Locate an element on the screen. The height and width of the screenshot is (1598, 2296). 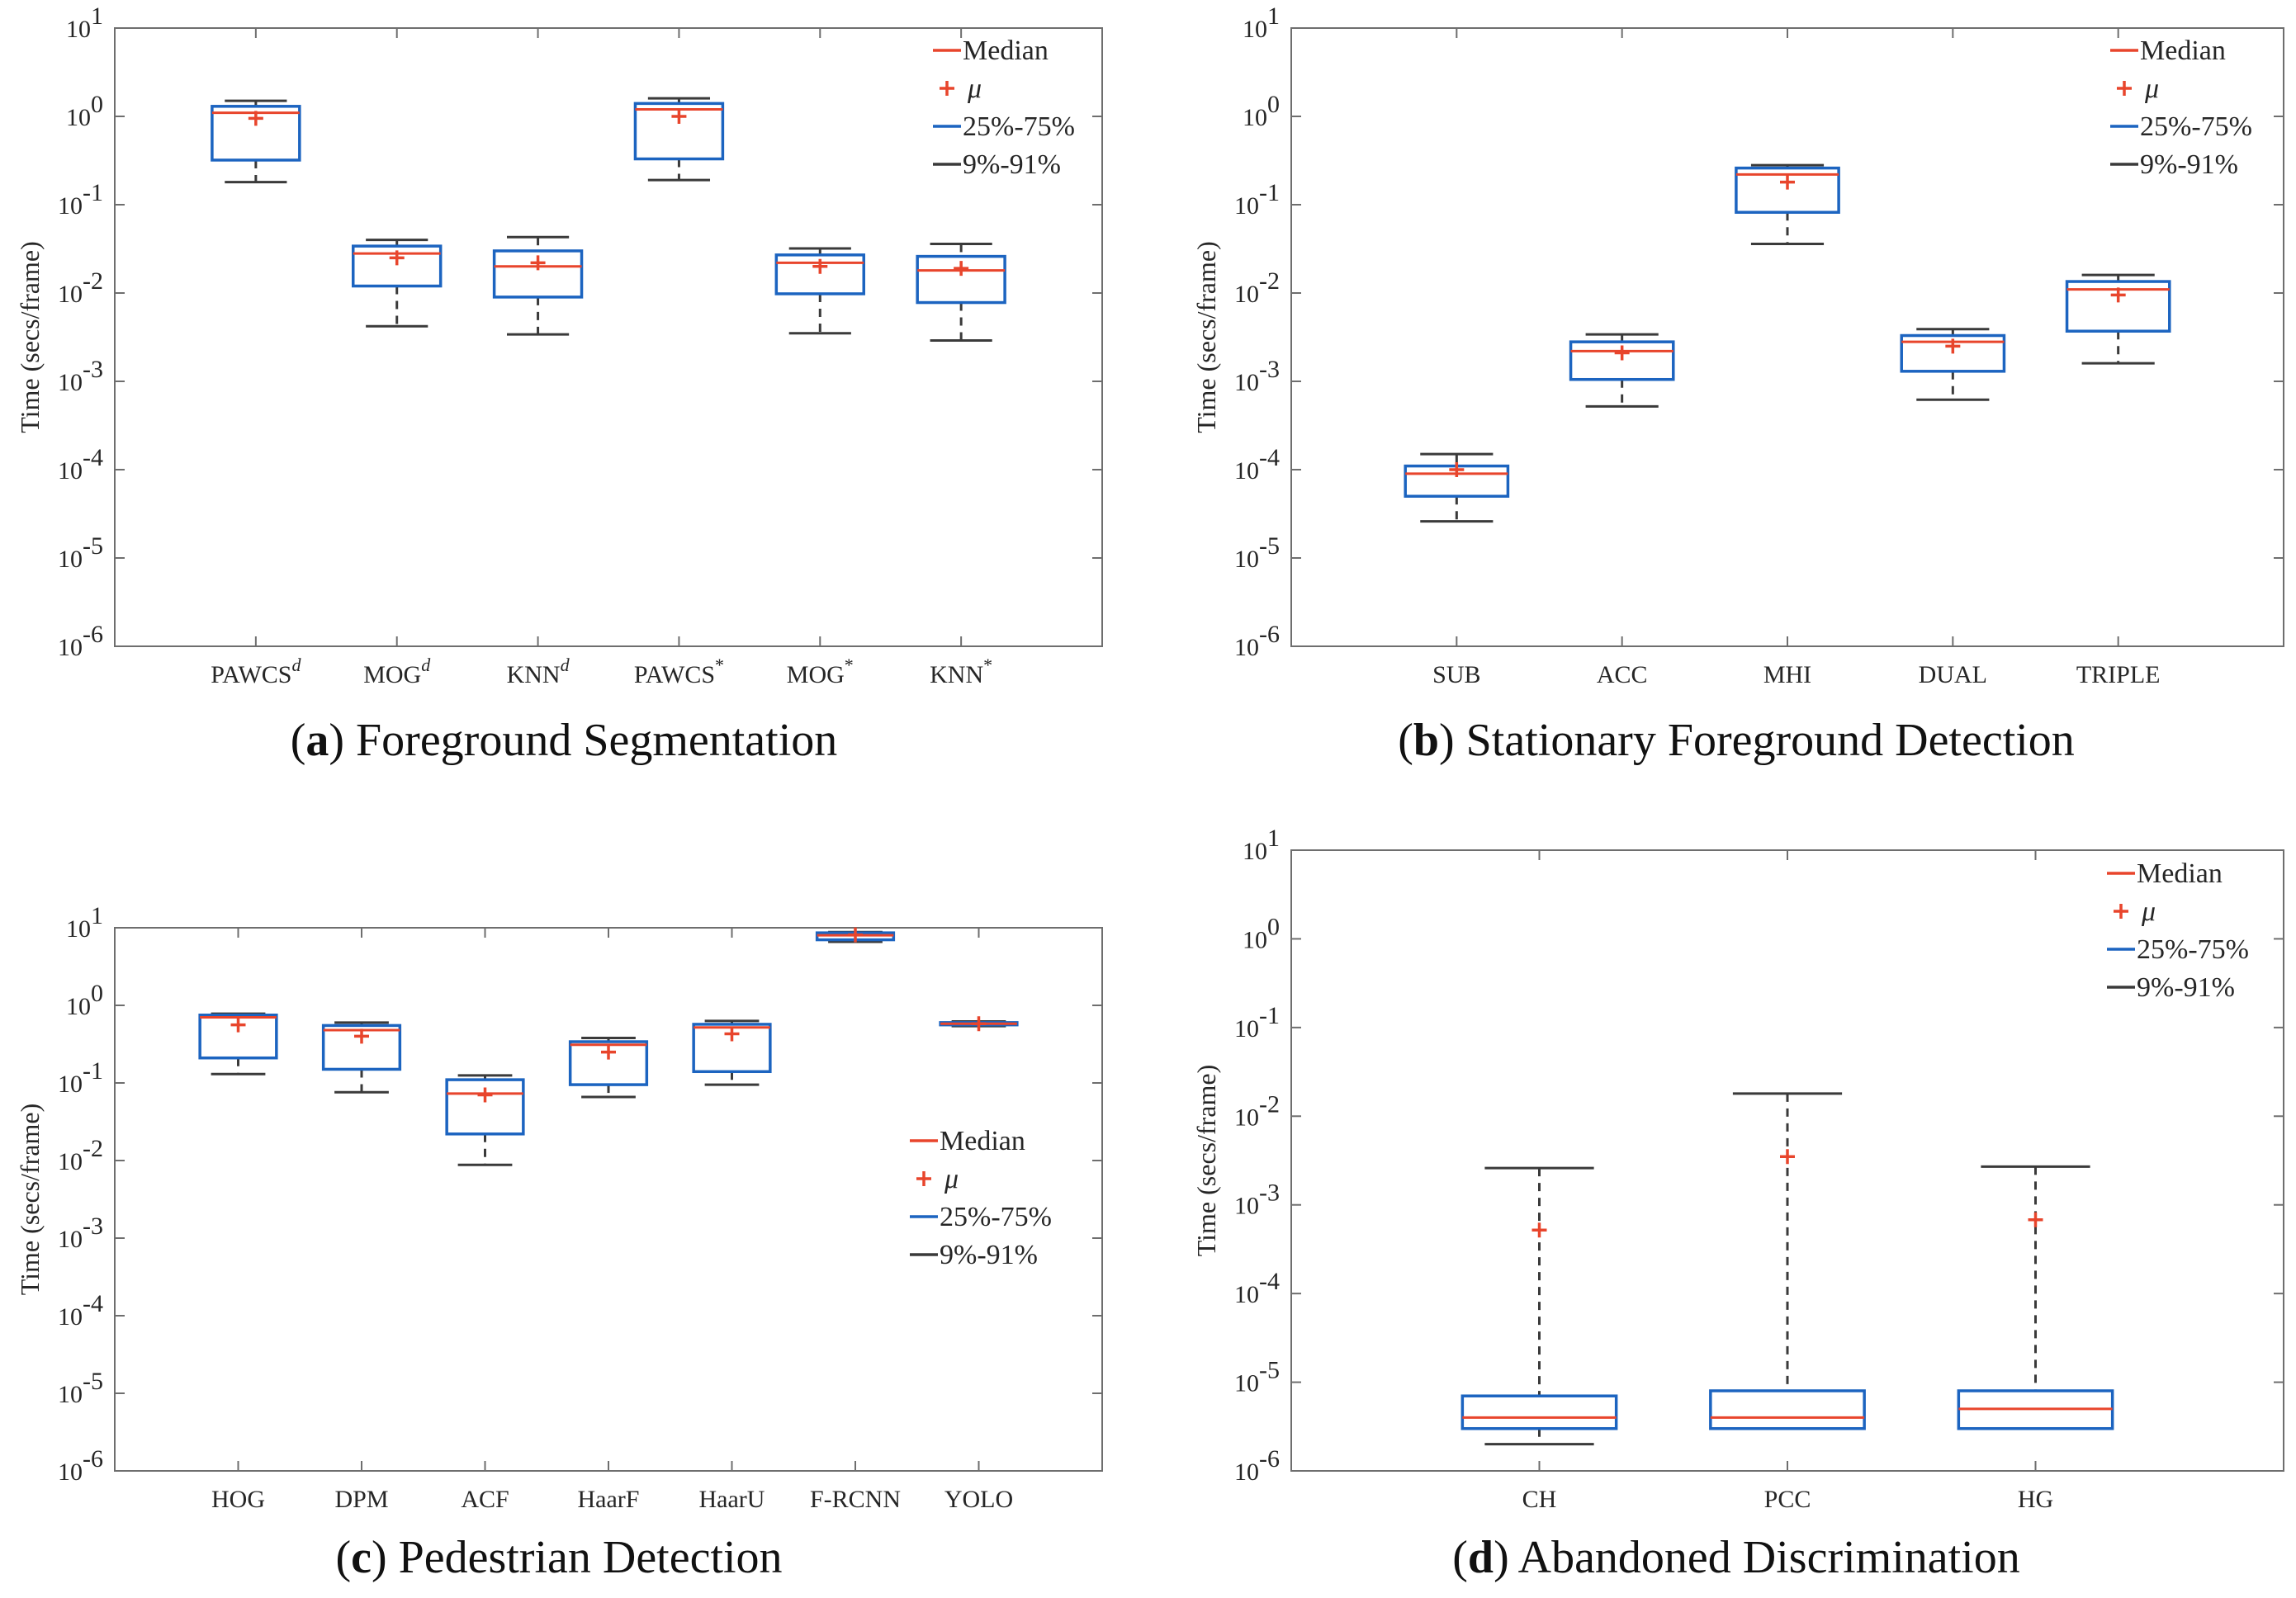
x-tick-label: DUAL is located at coordinates (1953, 675).